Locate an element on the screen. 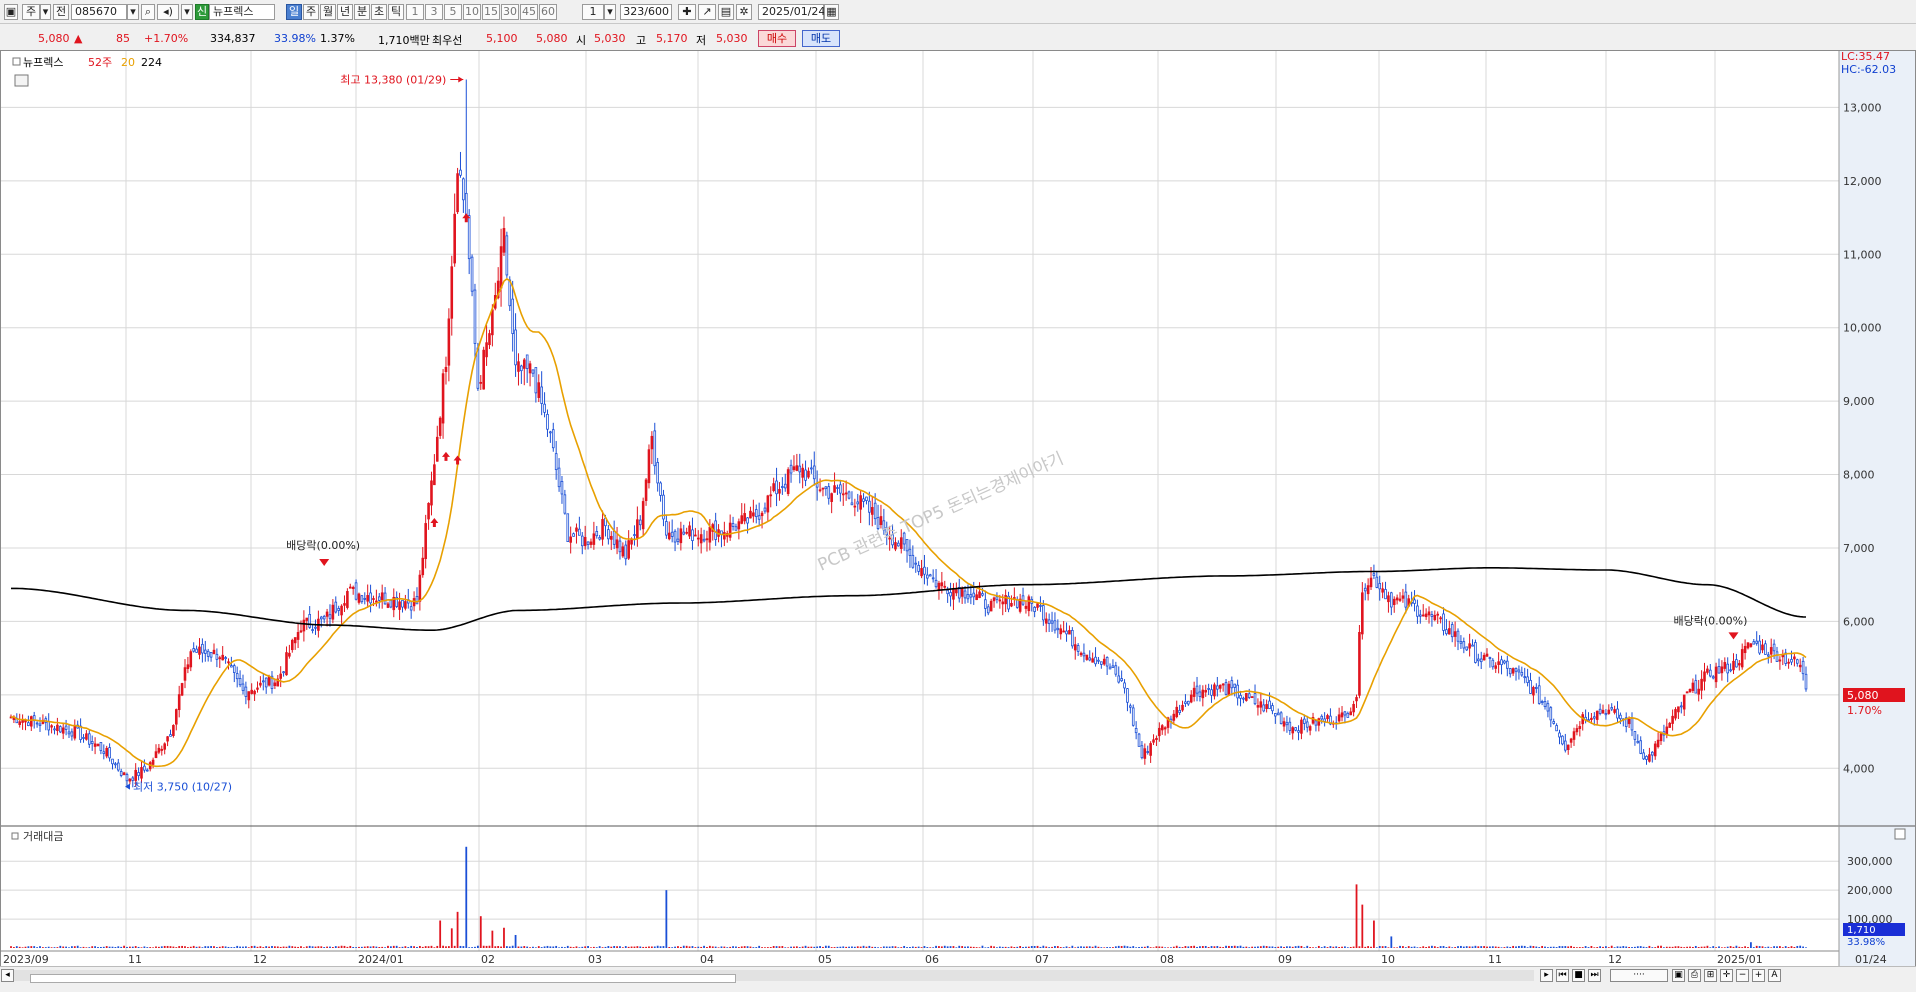 The height and width of the screenshot is (992, 1916). sell-button: 매도 is located at coordinates (821, 38).